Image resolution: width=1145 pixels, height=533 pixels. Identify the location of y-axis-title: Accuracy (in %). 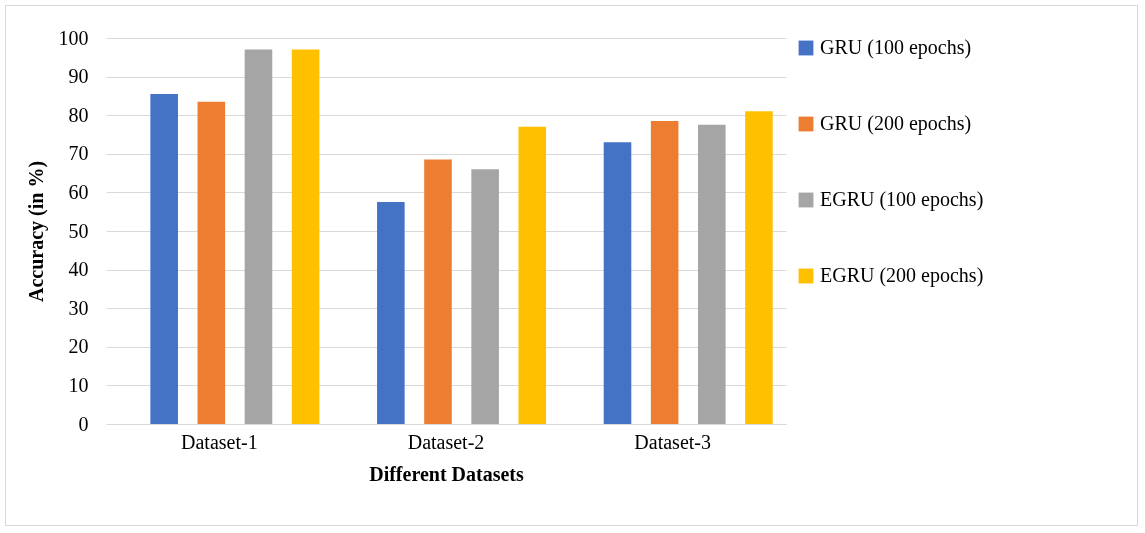
(36, 231).